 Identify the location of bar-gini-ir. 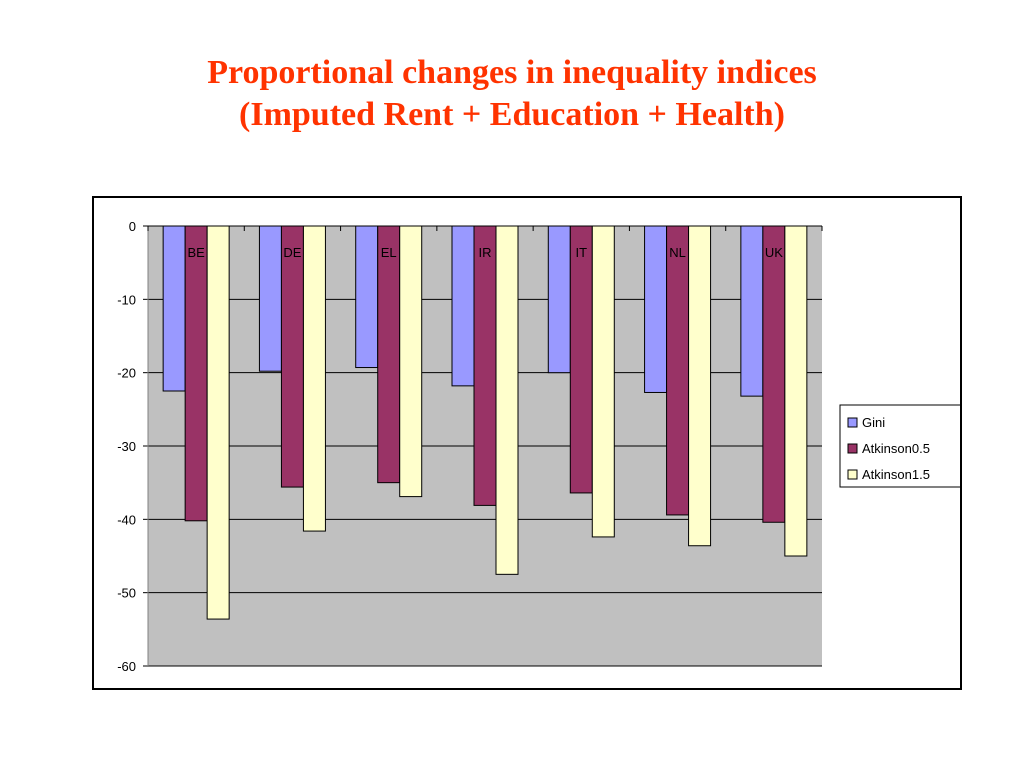
(463, 306).